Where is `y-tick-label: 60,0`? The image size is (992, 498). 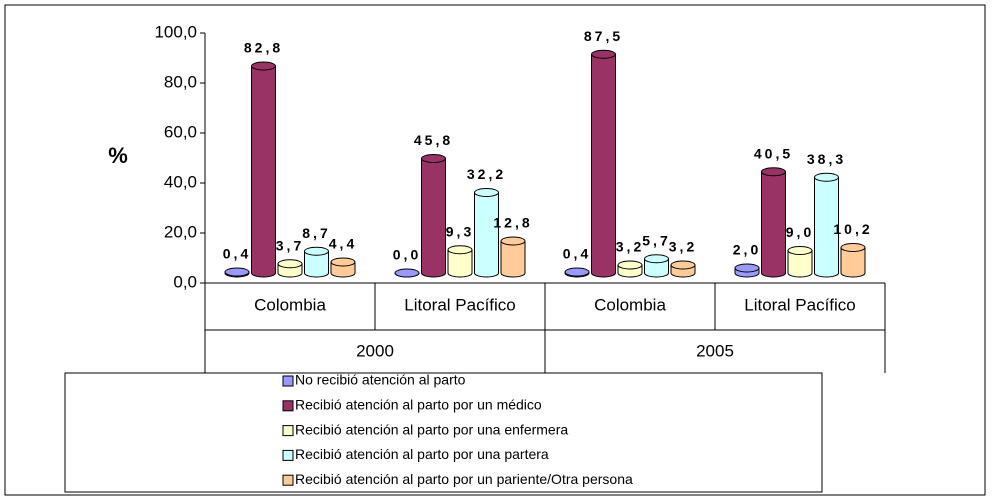 y-tick-label: 60,0 is located at coordinates (180, 131).